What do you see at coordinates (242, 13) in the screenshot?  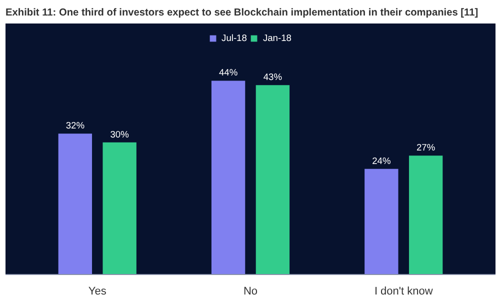 I see `chart-title: Exhibit 11: One third of investors expect to see Blockchain implementation in their companies [11]` at bounding box center [242, 13].